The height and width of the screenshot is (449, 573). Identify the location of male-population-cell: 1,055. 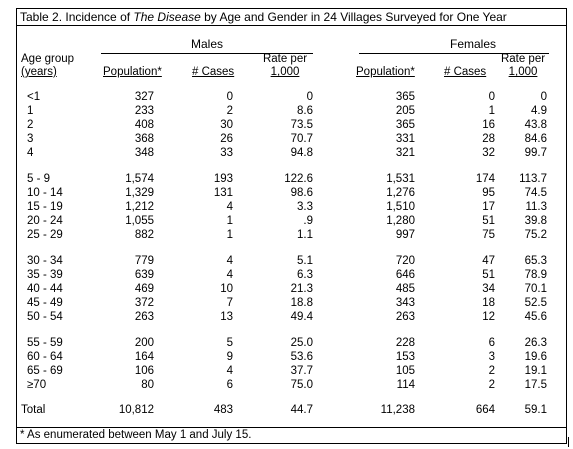
(139, 221).